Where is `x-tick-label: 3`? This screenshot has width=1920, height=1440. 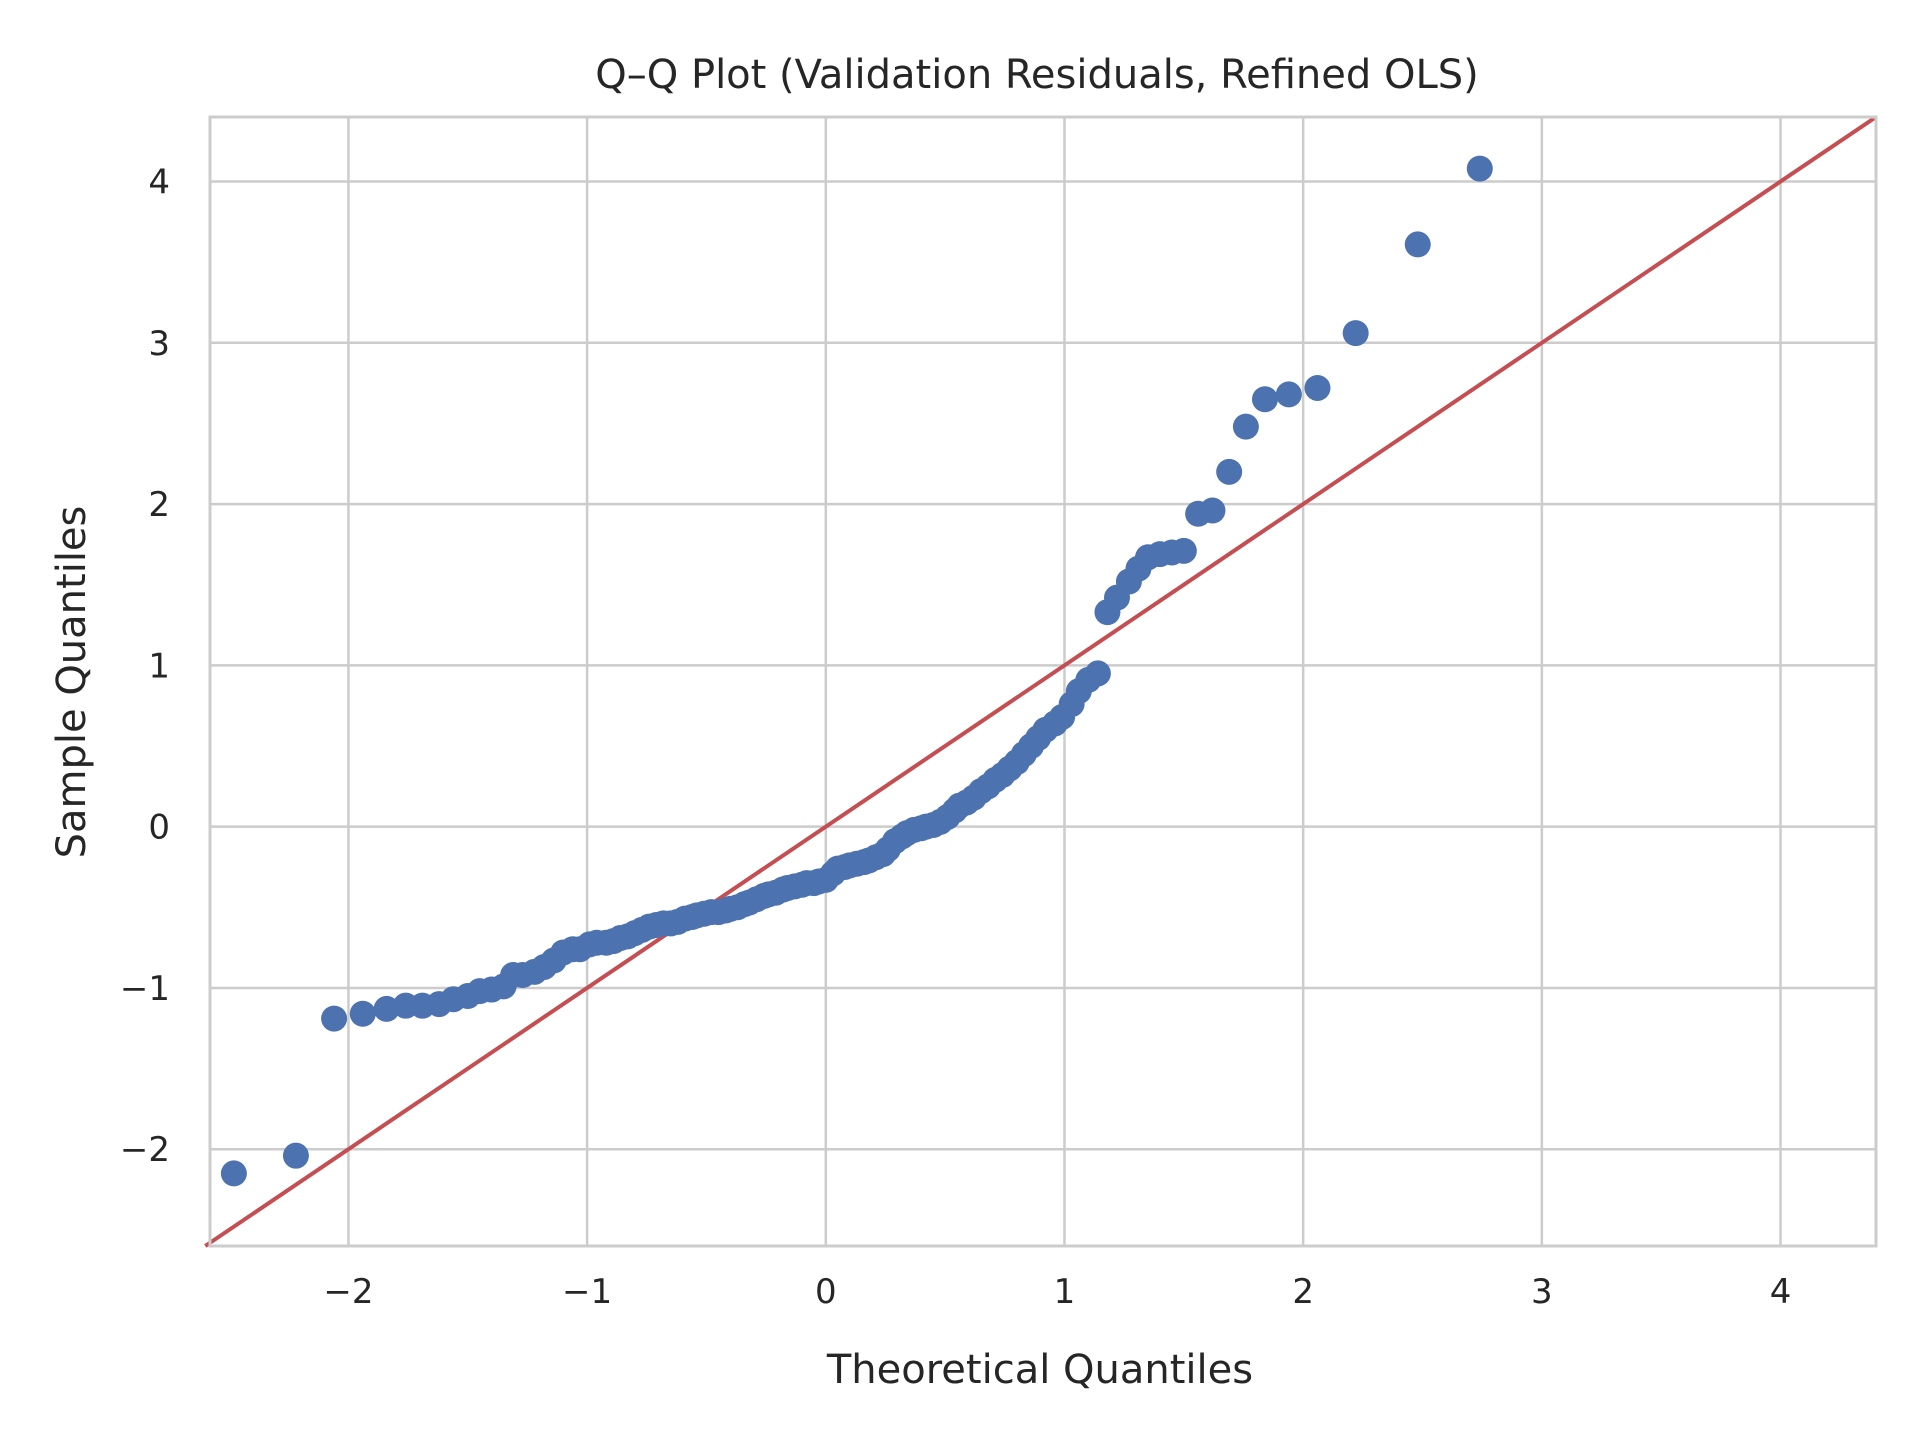
x-tick-label: 3 is located at coordinates (1542, 1292).